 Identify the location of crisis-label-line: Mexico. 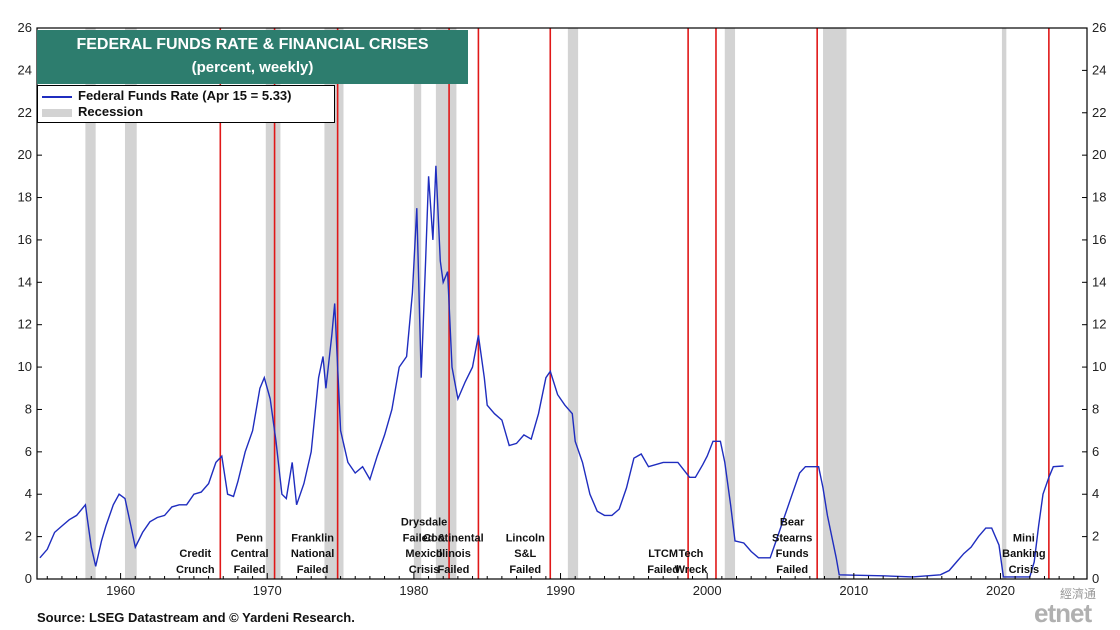
(424, 554).